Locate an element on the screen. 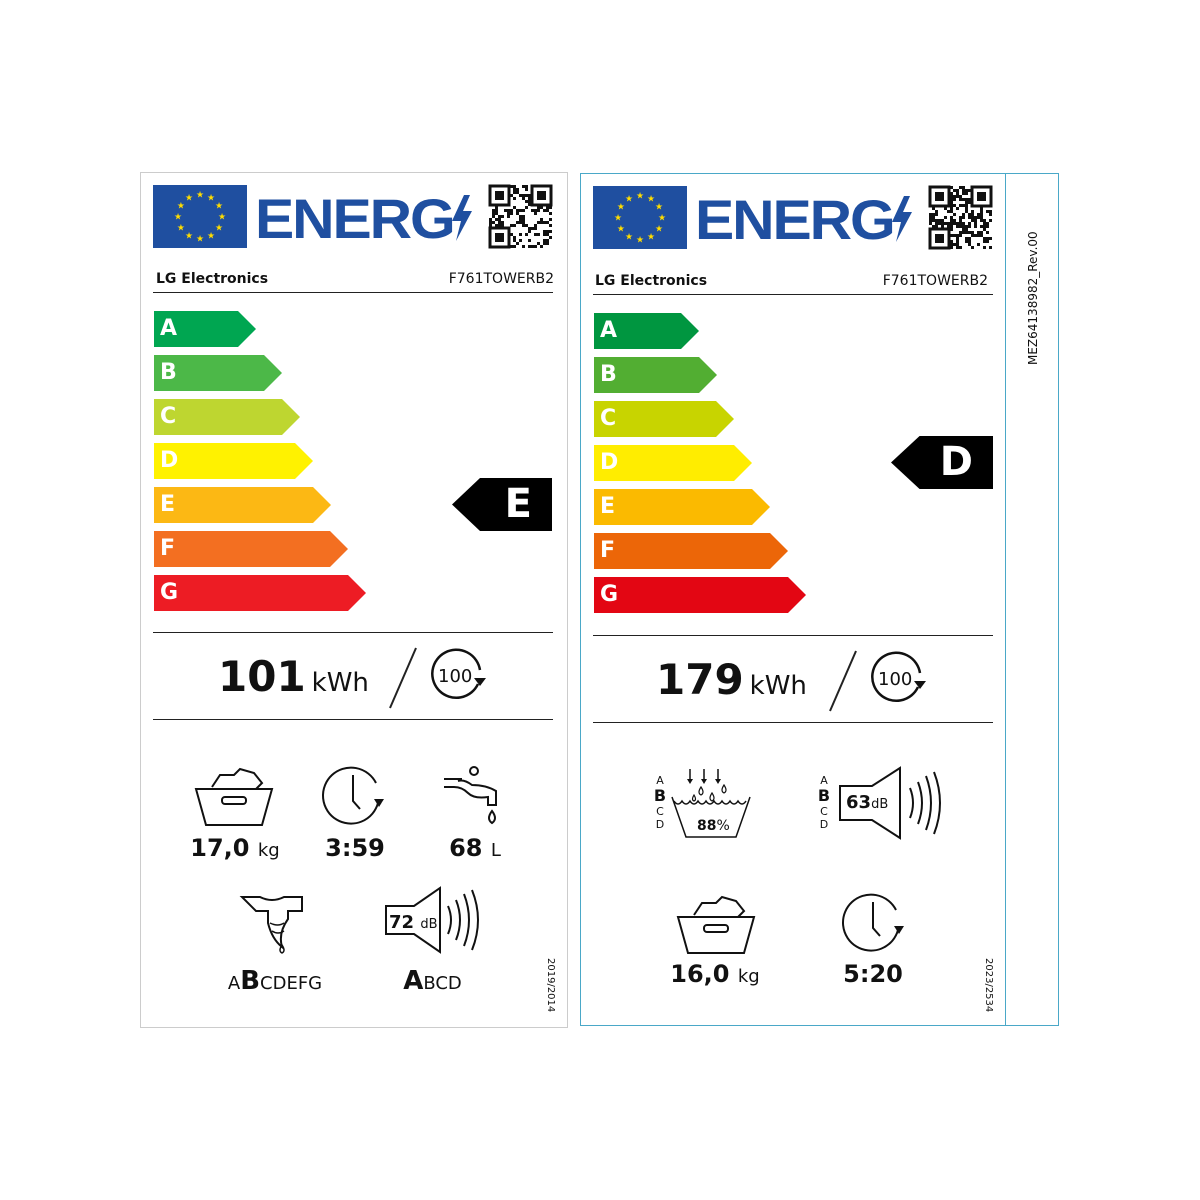 The width and height of the screenshot is (1200, 1200). programme-duration: 5:20 is located at coordinates (873, 974).